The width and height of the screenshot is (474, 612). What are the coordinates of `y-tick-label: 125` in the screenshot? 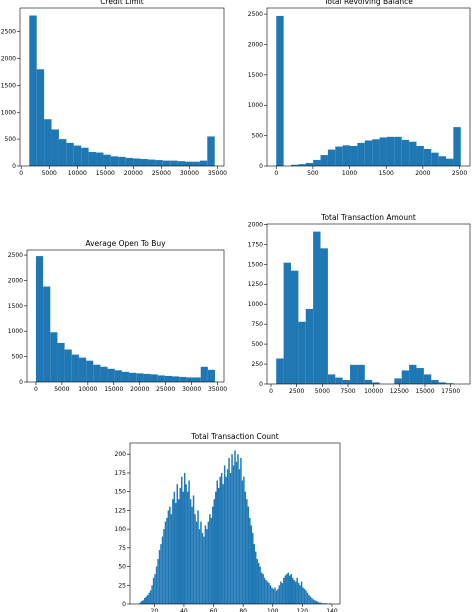 It's located at (121, 510).